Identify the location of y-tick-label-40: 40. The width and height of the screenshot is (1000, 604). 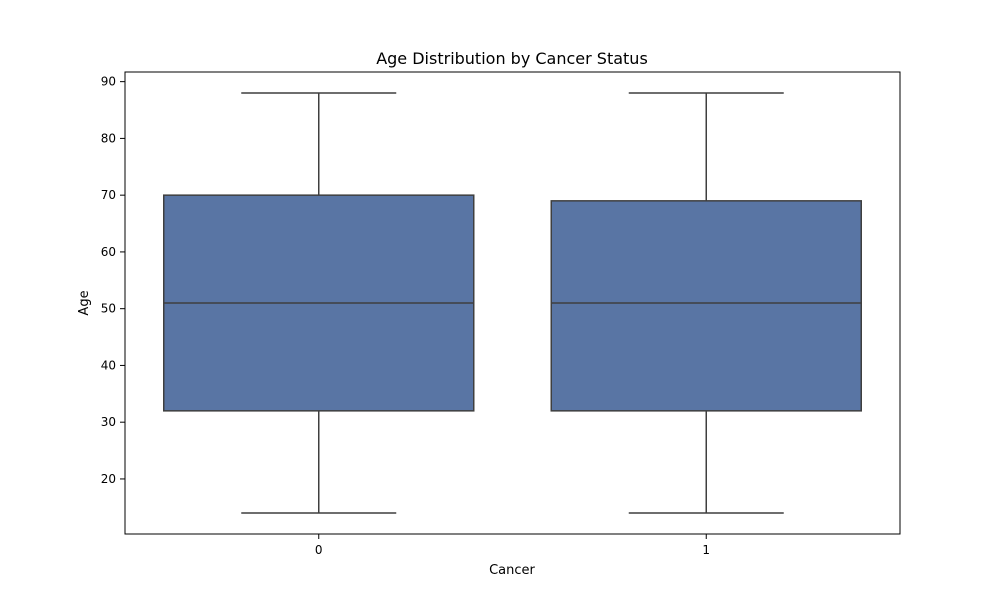
(108, 365).